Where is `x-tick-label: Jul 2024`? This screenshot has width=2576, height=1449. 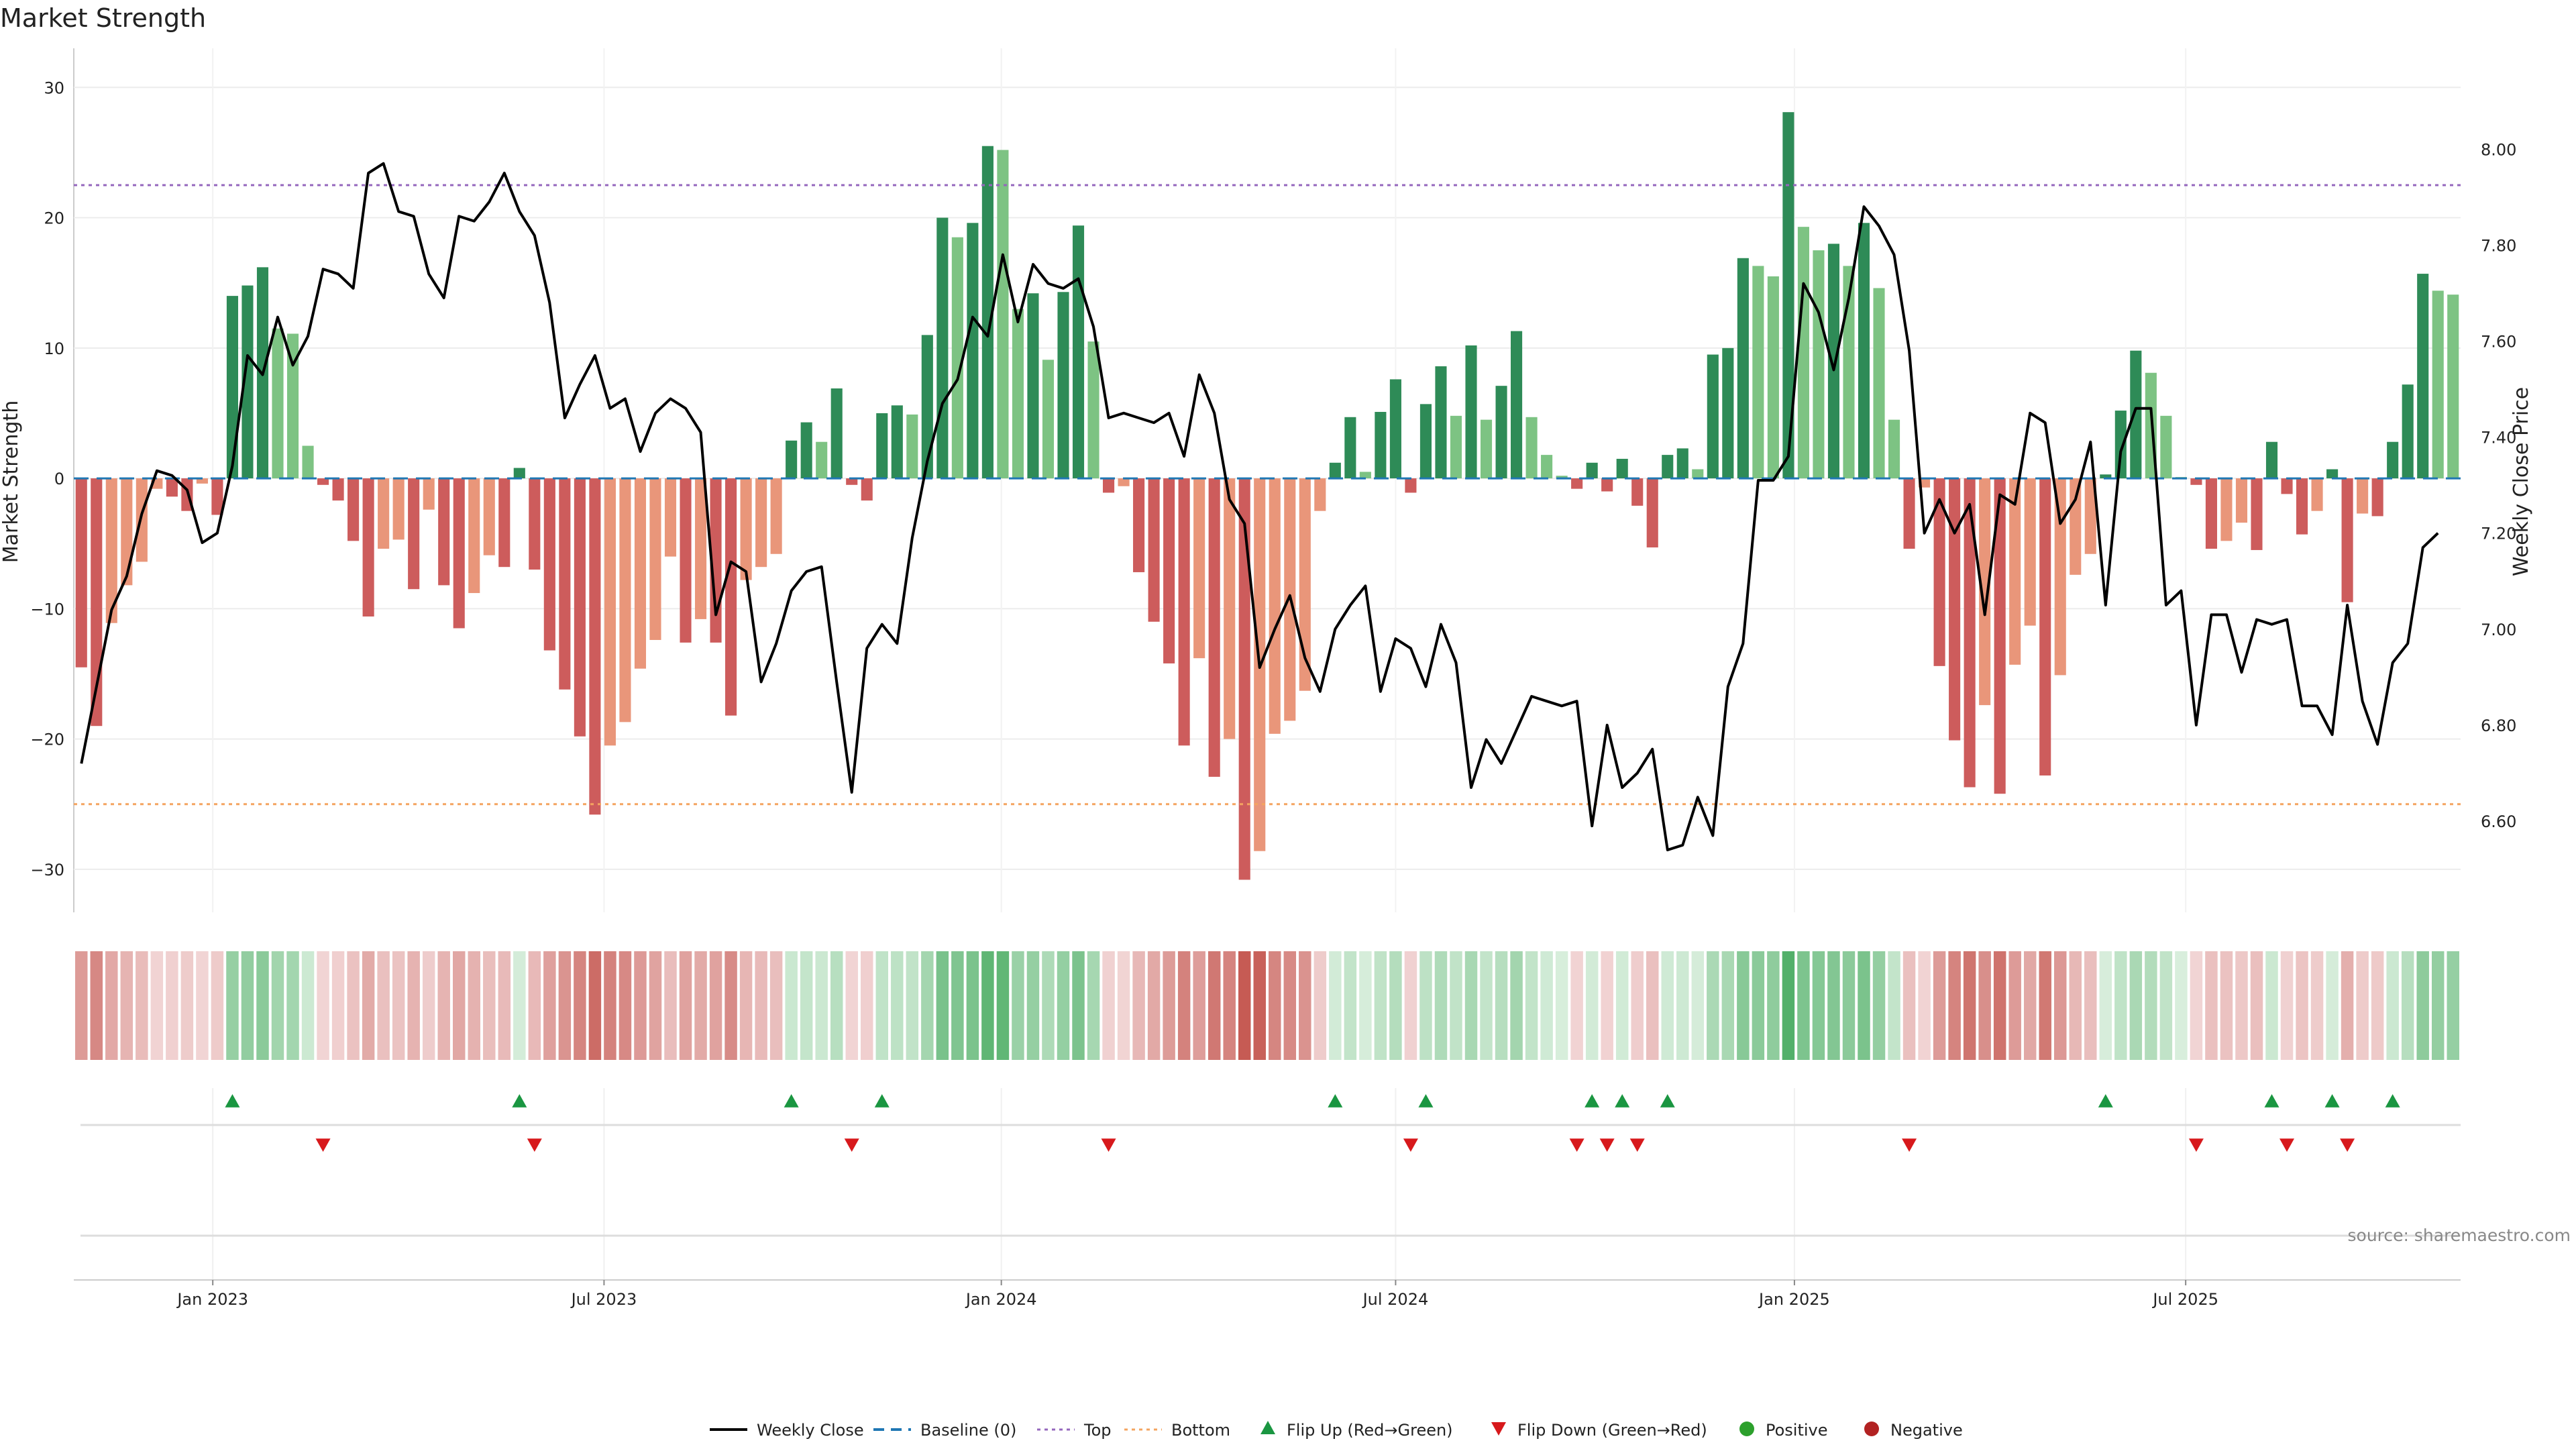 x-tick-label: Jul 2024 is located at coordinates (1395, 1299).